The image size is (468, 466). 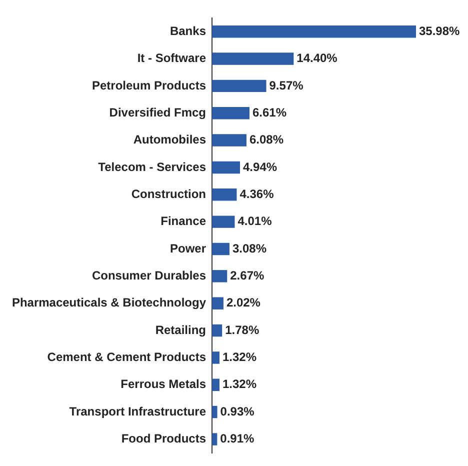 What do you see at coordinates (286, 85) in the screenshot?
I see `data-label: 9.57%` at bounding box center [286, 85].